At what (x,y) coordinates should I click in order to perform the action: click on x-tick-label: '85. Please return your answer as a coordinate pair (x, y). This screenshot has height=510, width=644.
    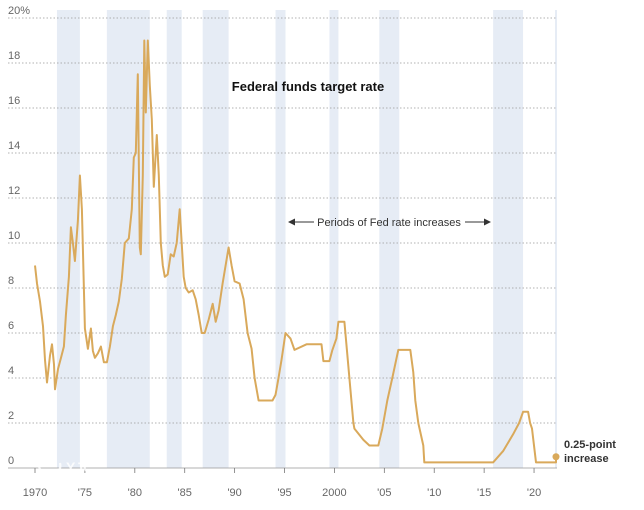
    Looking at the image, I should click on (185, 493).